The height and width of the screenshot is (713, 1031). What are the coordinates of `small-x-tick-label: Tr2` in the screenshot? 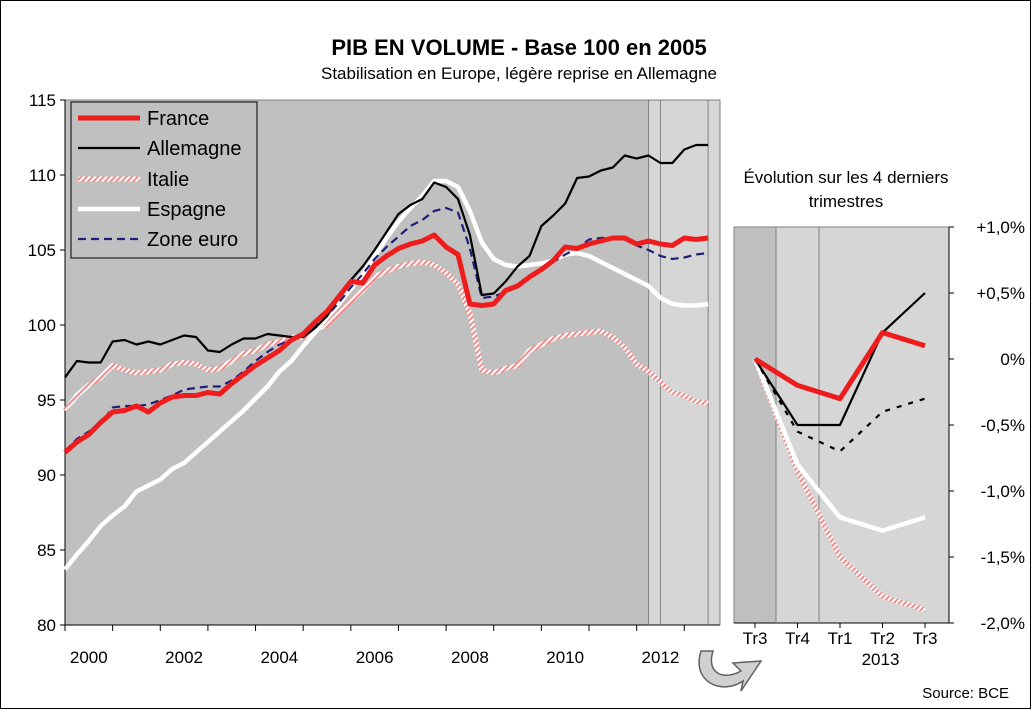 It's located at (882, 638).